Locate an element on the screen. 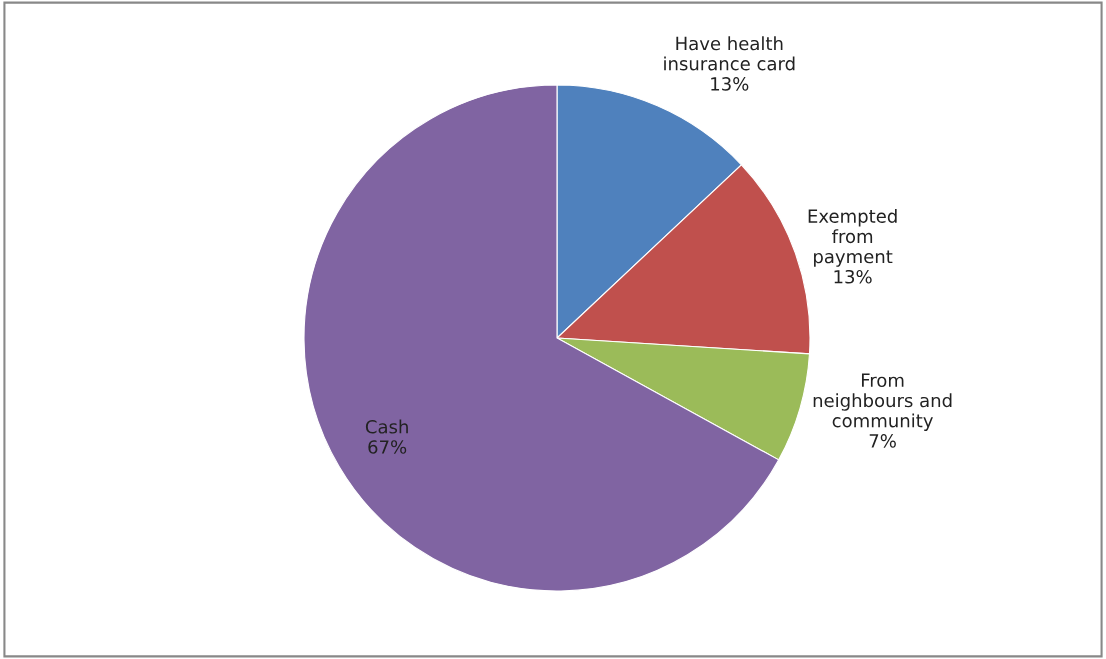  slice-label: Cash is located at coordinates (386, 426).